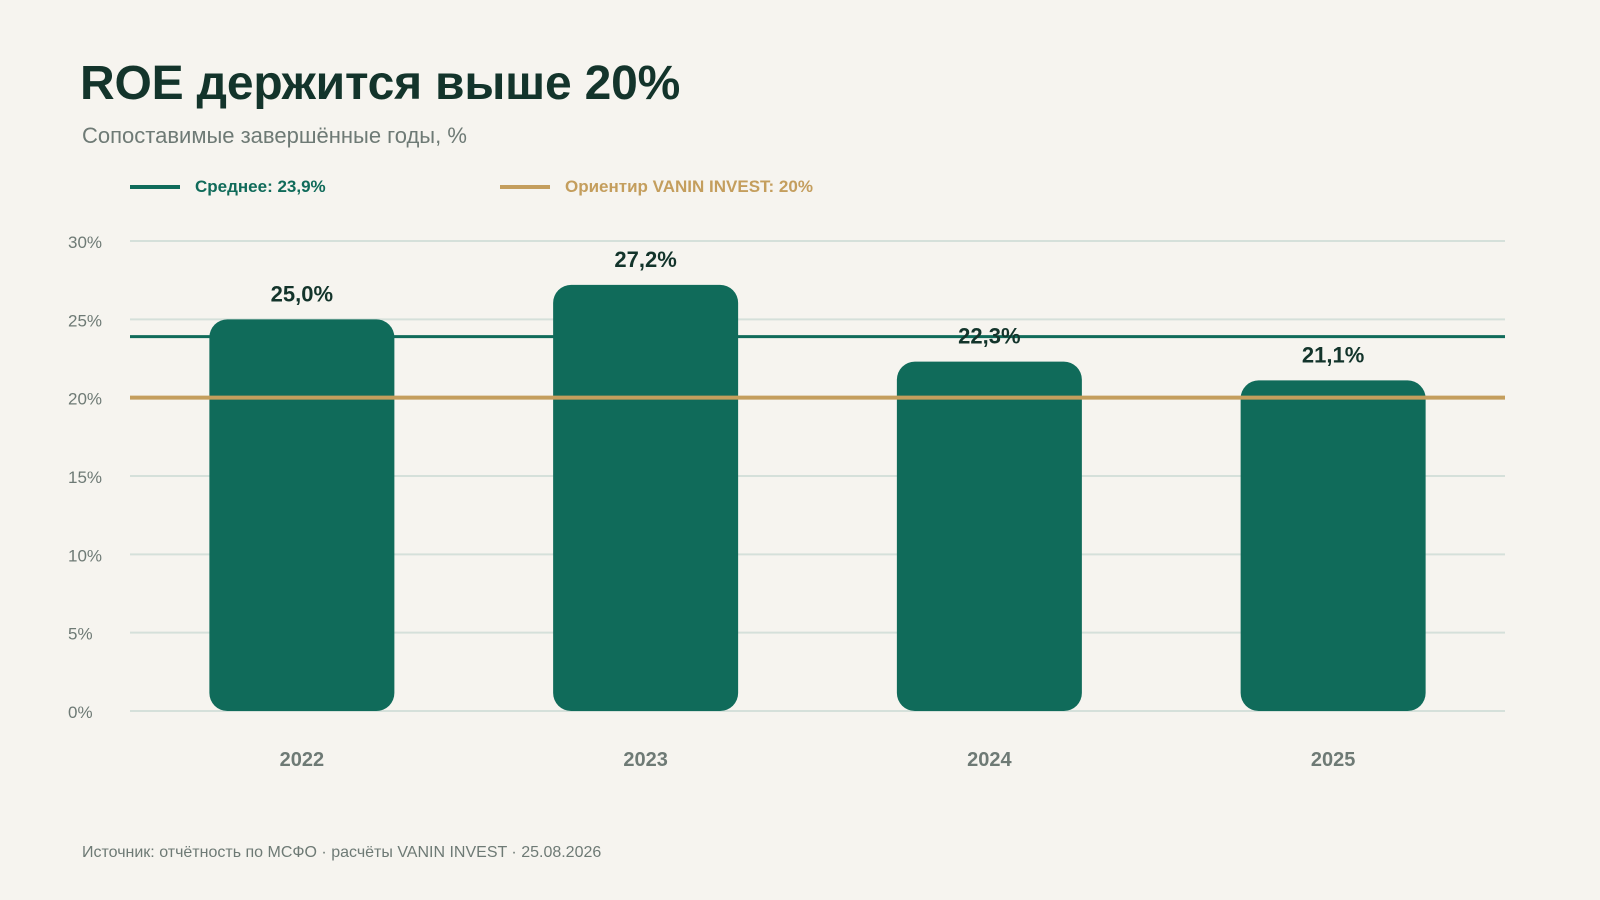 This screenshot has height=900, width=1600. What do you see at coordinates (85, 399) in the screenshot?
I see `y-tick-label: 20%` at bounding box center [85, 399].